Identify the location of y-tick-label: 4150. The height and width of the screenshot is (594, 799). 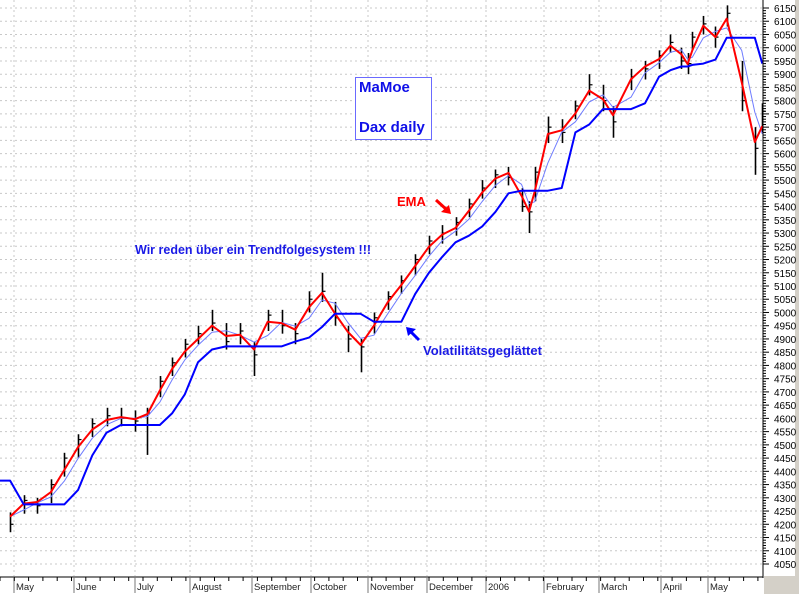
(785, 539).